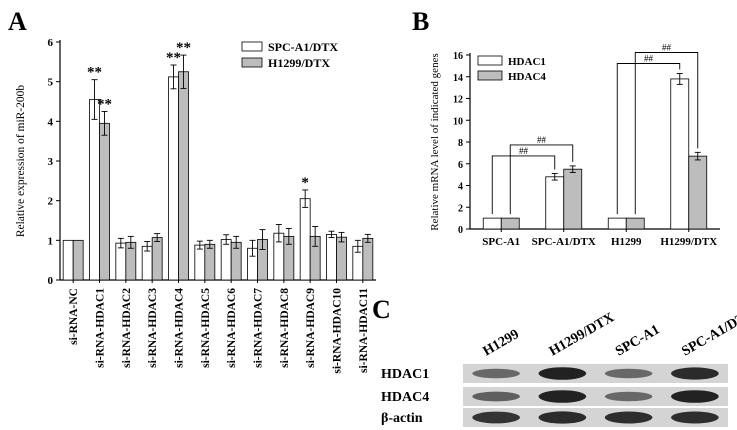 The height and width of the screenshot is (430, 737). What do you see at coordinates (51, 241) in the screenshot?
I see `y-tick-label: 1` at bounding box center [51, 241].